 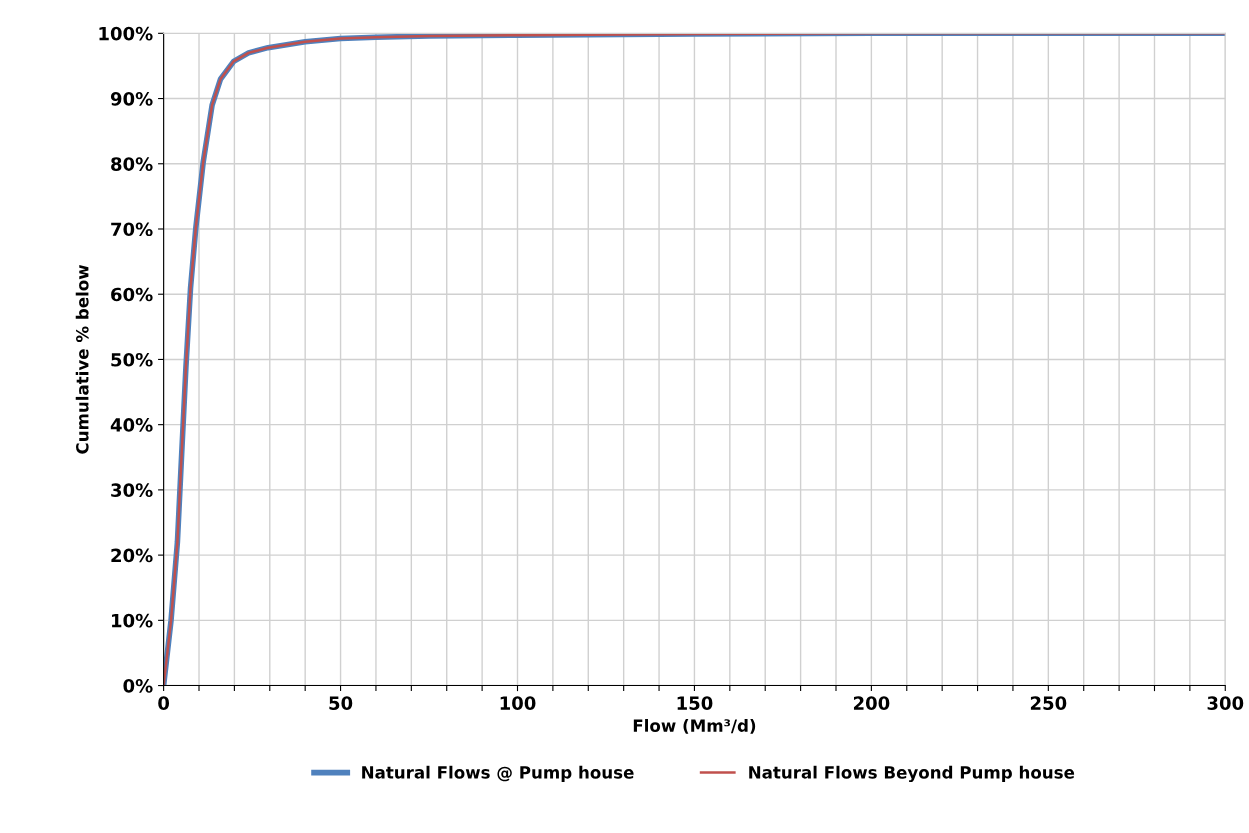 I want to click on y-tick-label: 0%, so click(x=138, y=686).